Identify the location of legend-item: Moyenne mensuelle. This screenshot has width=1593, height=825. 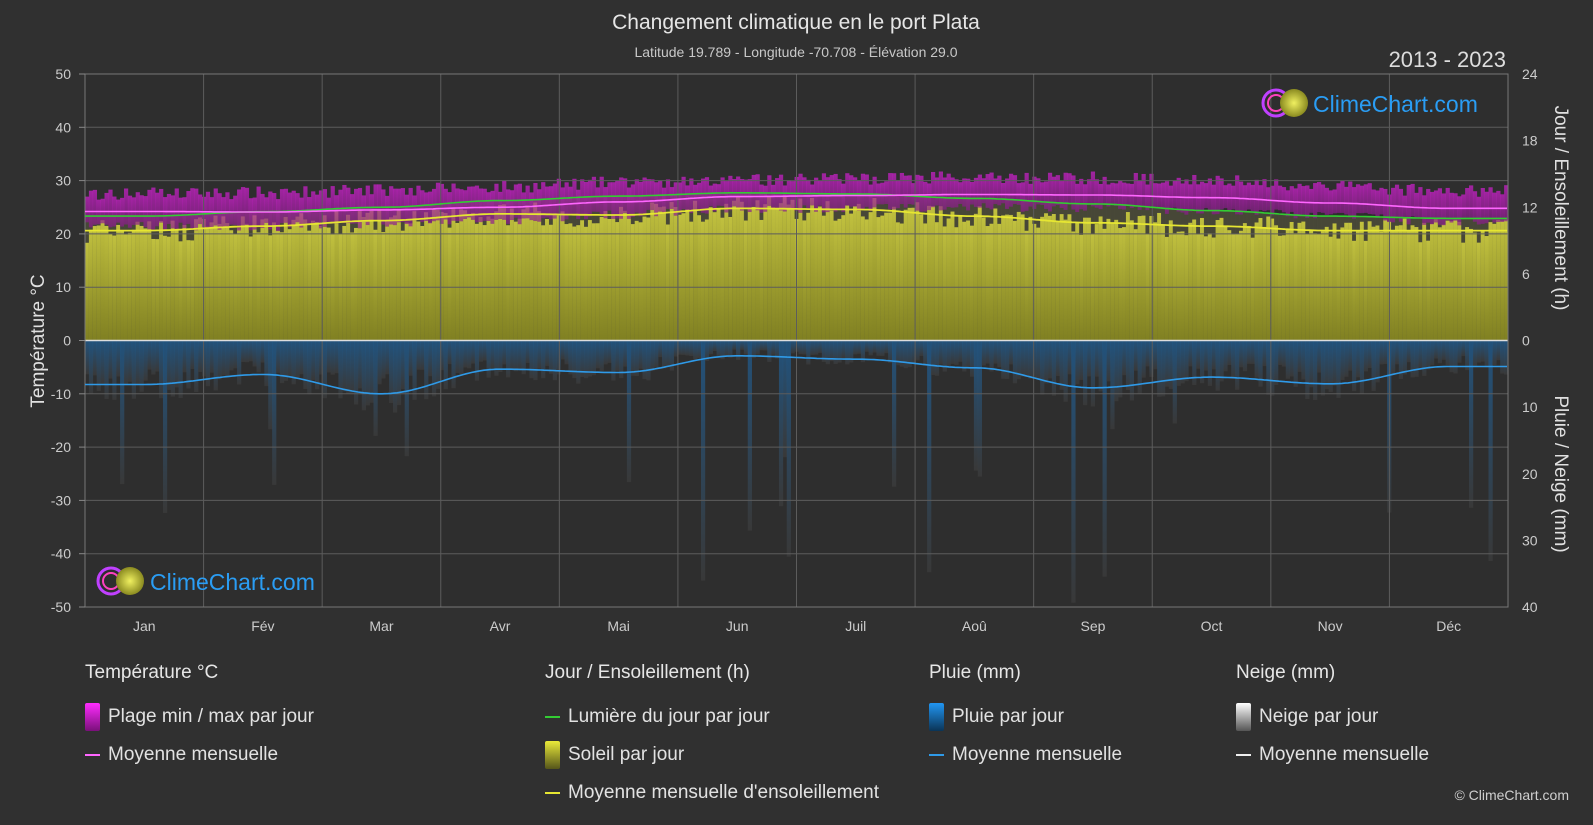
(1025, 755).